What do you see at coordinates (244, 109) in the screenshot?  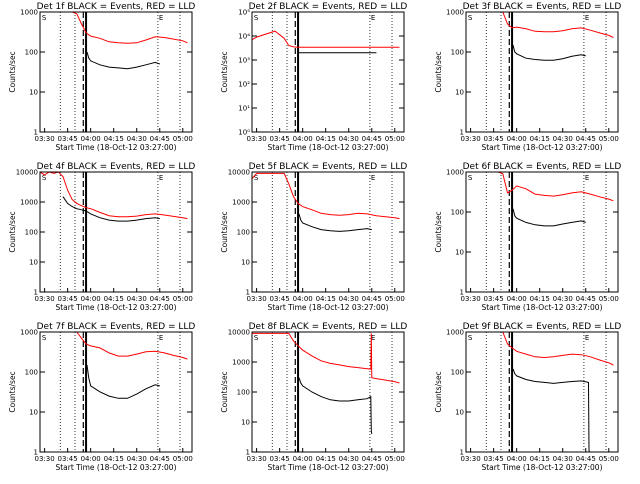 I see `y-tick-label: 10¹` at bounding box center [244, 109].